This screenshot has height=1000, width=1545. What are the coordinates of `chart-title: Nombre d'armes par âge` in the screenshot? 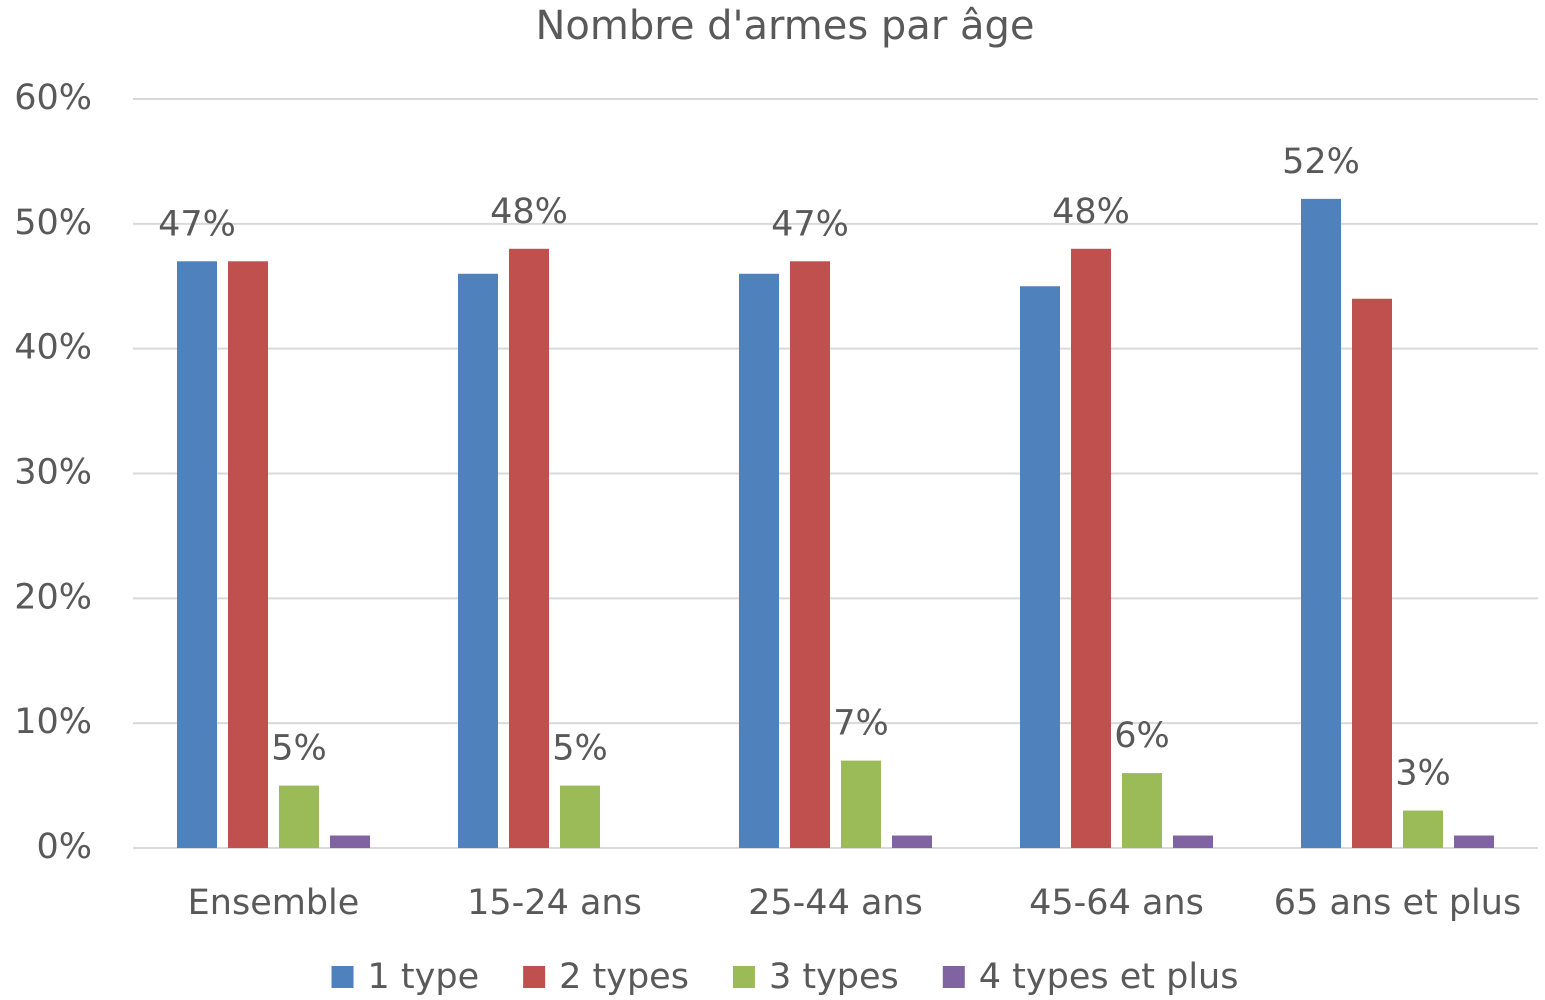 It's located at (785, 26).